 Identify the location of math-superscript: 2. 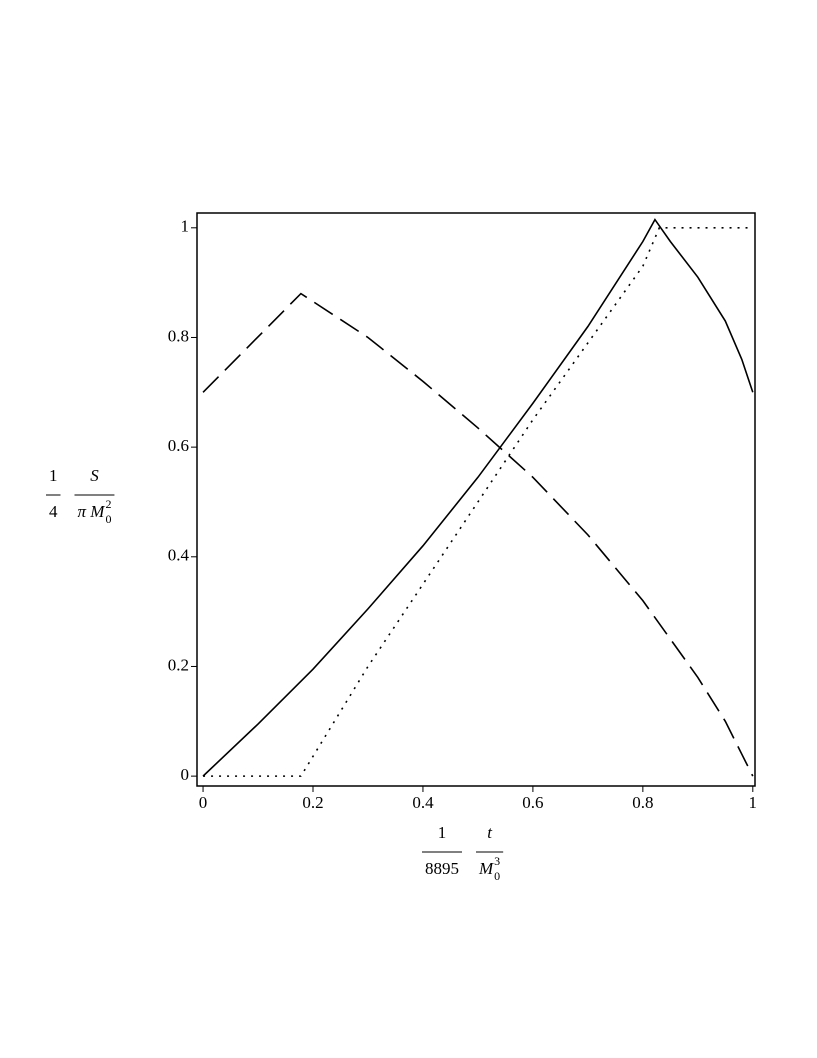
(108, 504).